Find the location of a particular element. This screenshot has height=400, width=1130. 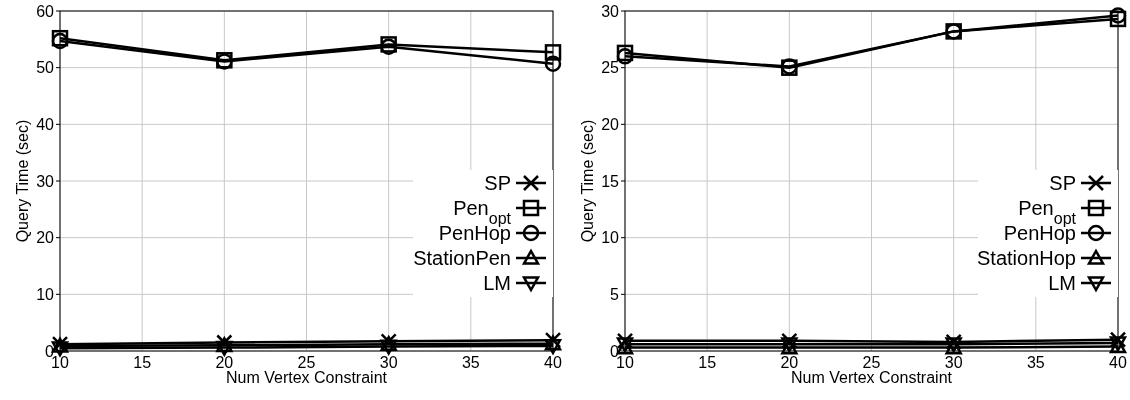

y-tick-label: 50 is located at coordinates (45, 68).